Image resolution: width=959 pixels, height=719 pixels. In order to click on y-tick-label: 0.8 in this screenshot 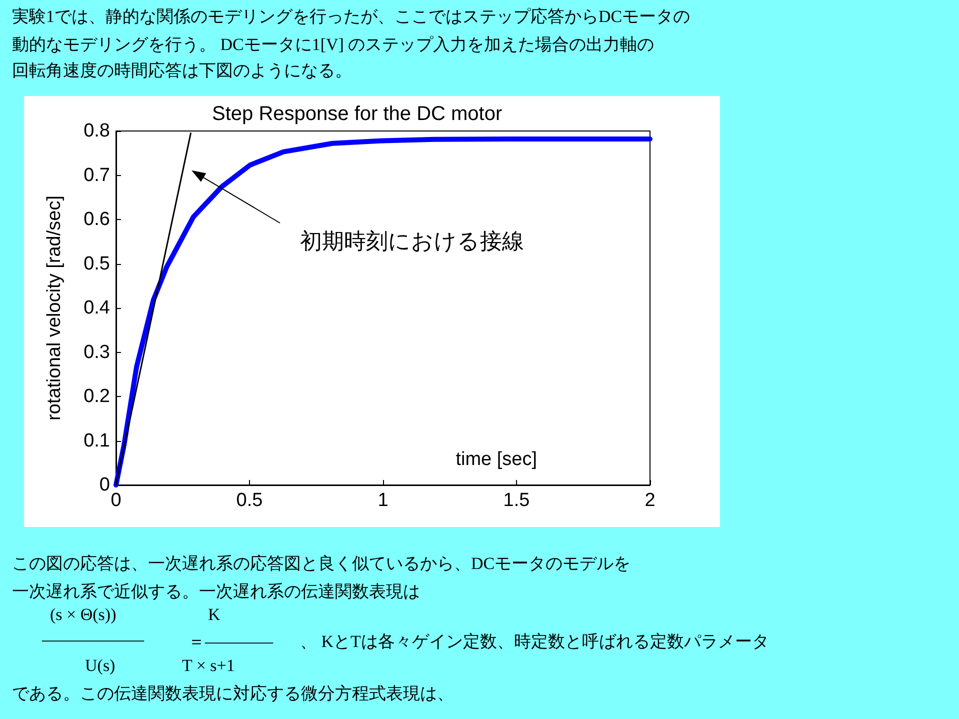, I will do `click(97, 131)`.